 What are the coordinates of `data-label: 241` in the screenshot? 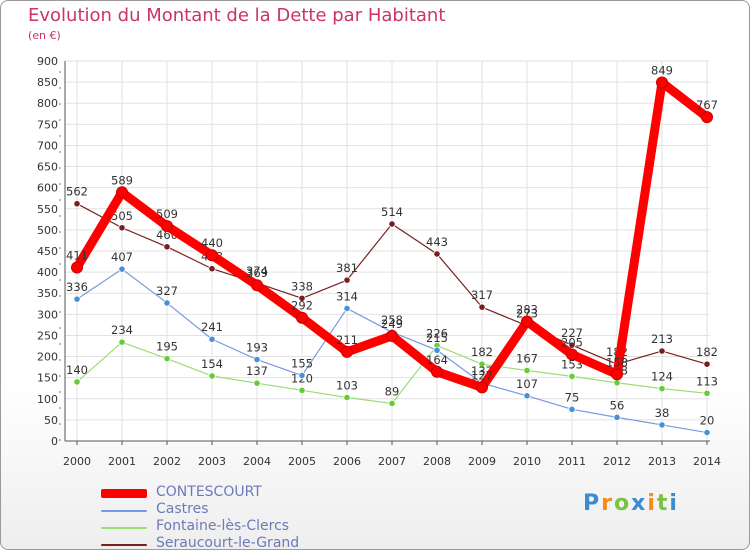 It's located at (212, 327).